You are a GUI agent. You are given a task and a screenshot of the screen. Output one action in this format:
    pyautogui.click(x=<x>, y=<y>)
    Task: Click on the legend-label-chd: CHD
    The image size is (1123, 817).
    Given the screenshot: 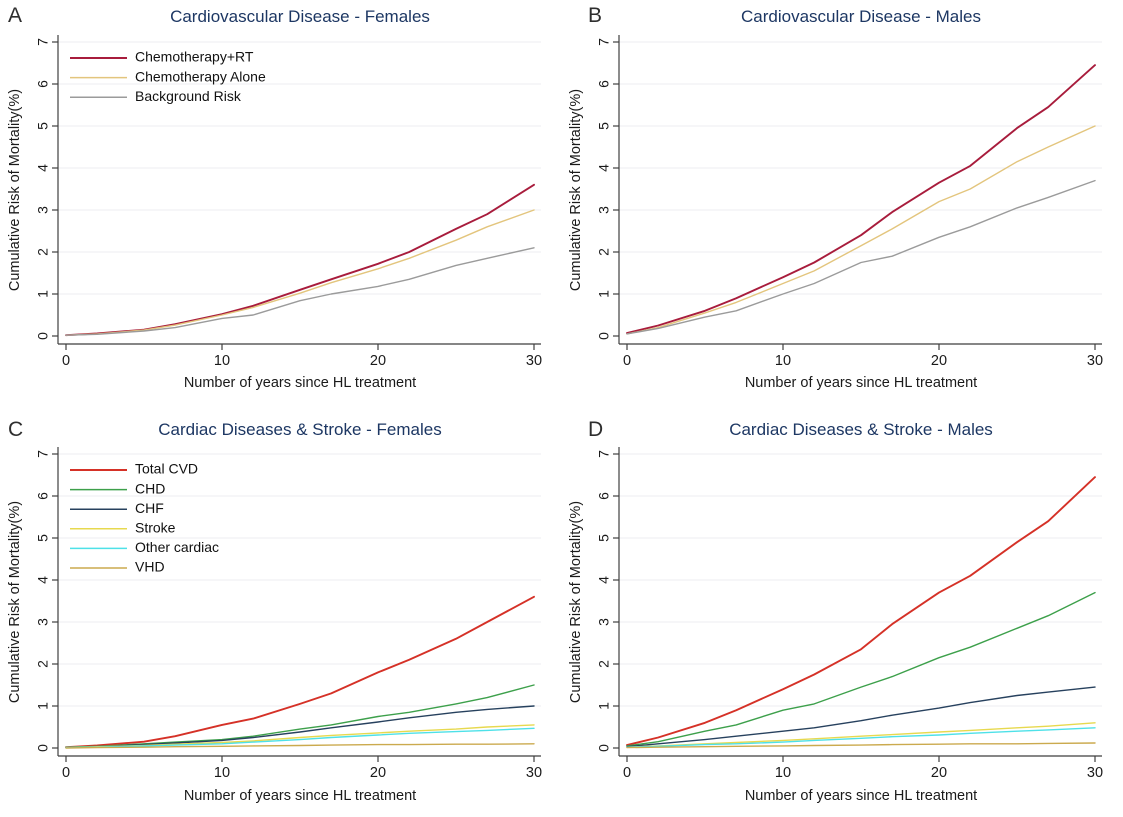 What is the action you would take?
    pyautogui.click(x=150, y=488)
    